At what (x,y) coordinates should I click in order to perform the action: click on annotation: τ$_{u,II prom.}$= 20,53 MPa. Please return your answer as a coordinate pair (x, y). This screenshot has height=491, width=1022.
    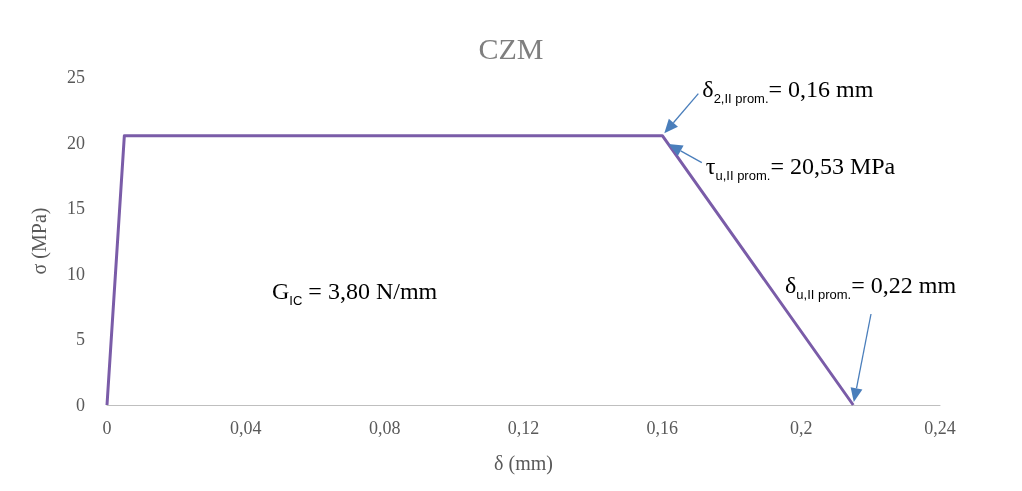
    Looking at the image, I should click on (800, 167).